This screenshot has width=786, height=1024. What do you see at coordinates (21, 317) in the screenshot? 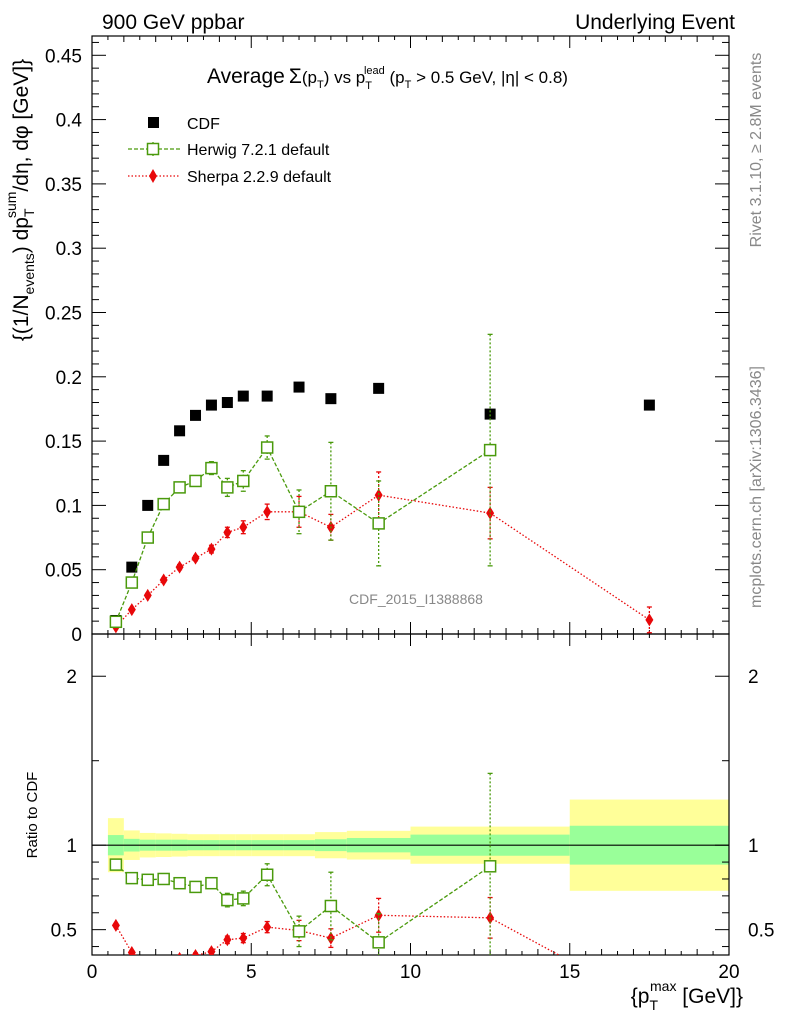
I see `ylabel-a: {(1/N` at bounding box center [21, 317].